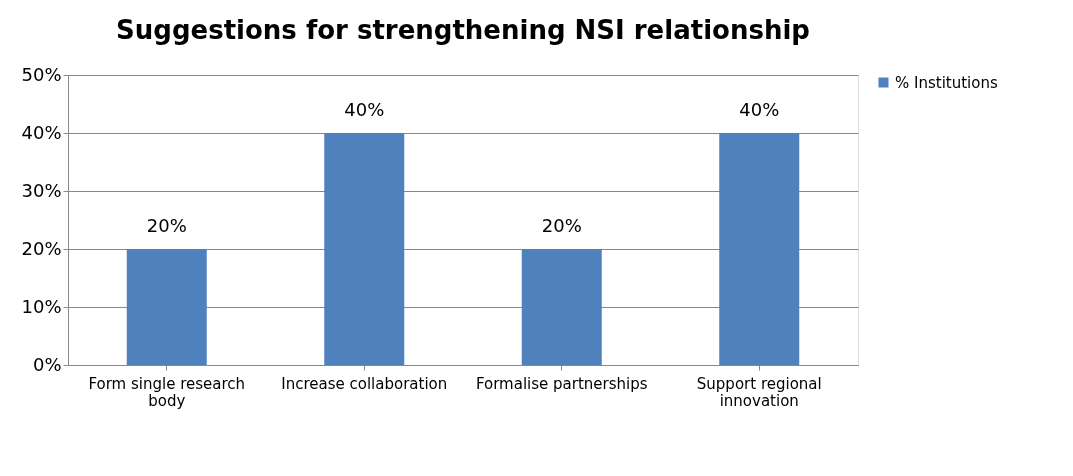  Describe the element at coordinates (364, 383) in the screenshot. I see `x-tick-label: Increase collaboration` at that location.